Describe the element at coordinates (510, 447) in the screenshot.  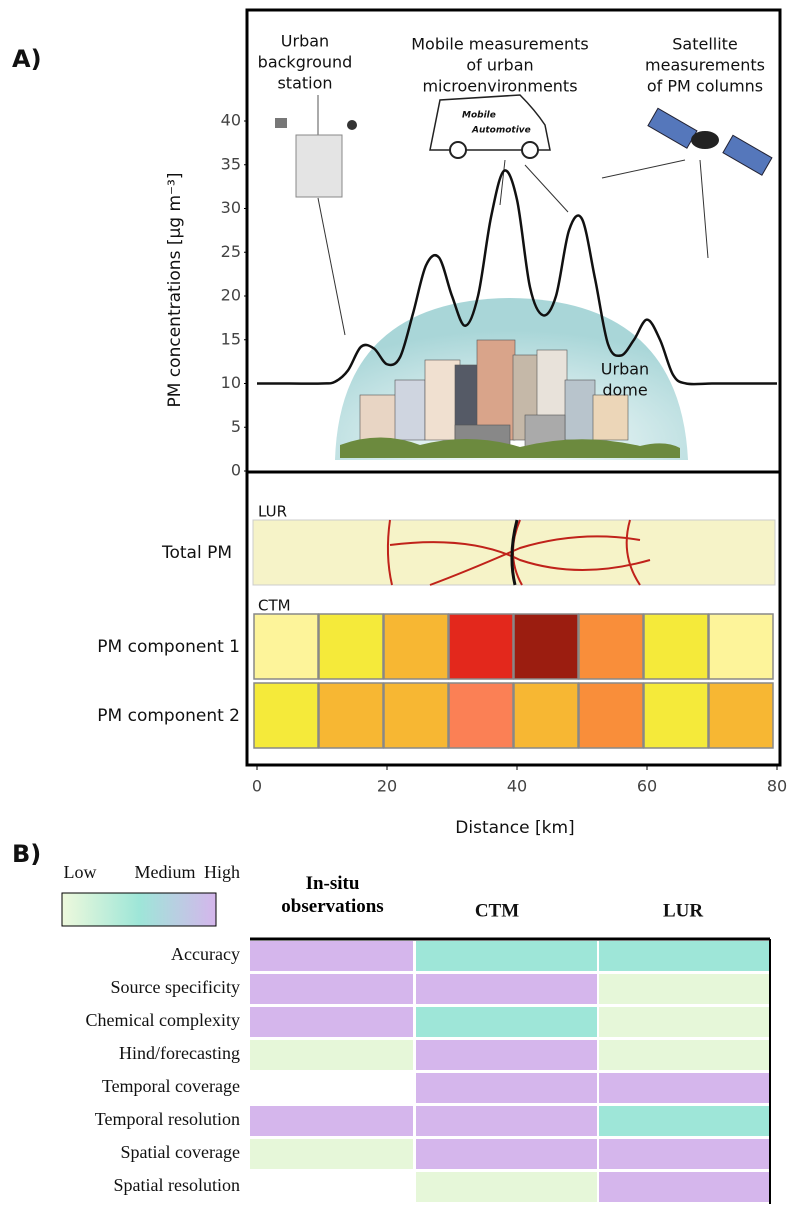
I see `trees` at that location.